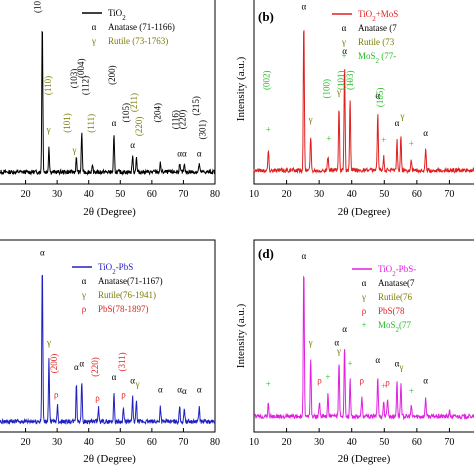 The width and height of the screenshot is (474, 474). Describe the element at coordinates (266, 16) in the screenshot. I see `panel-letter: (b)` at that location.